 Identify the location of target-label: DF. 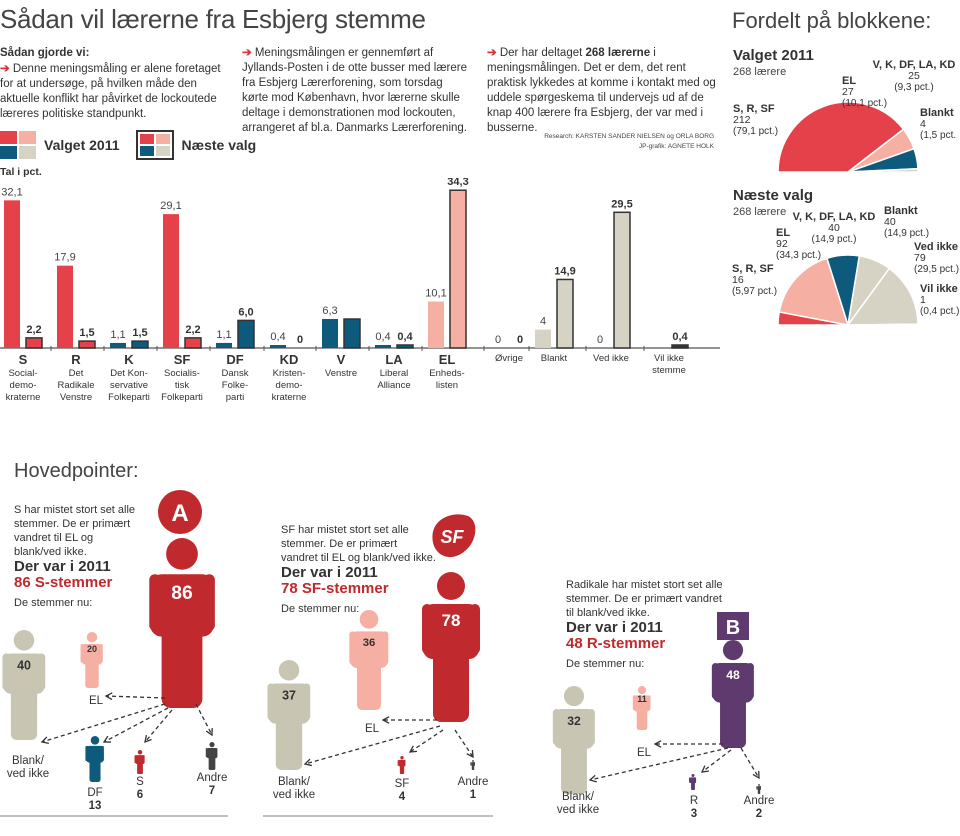
(94, 793).